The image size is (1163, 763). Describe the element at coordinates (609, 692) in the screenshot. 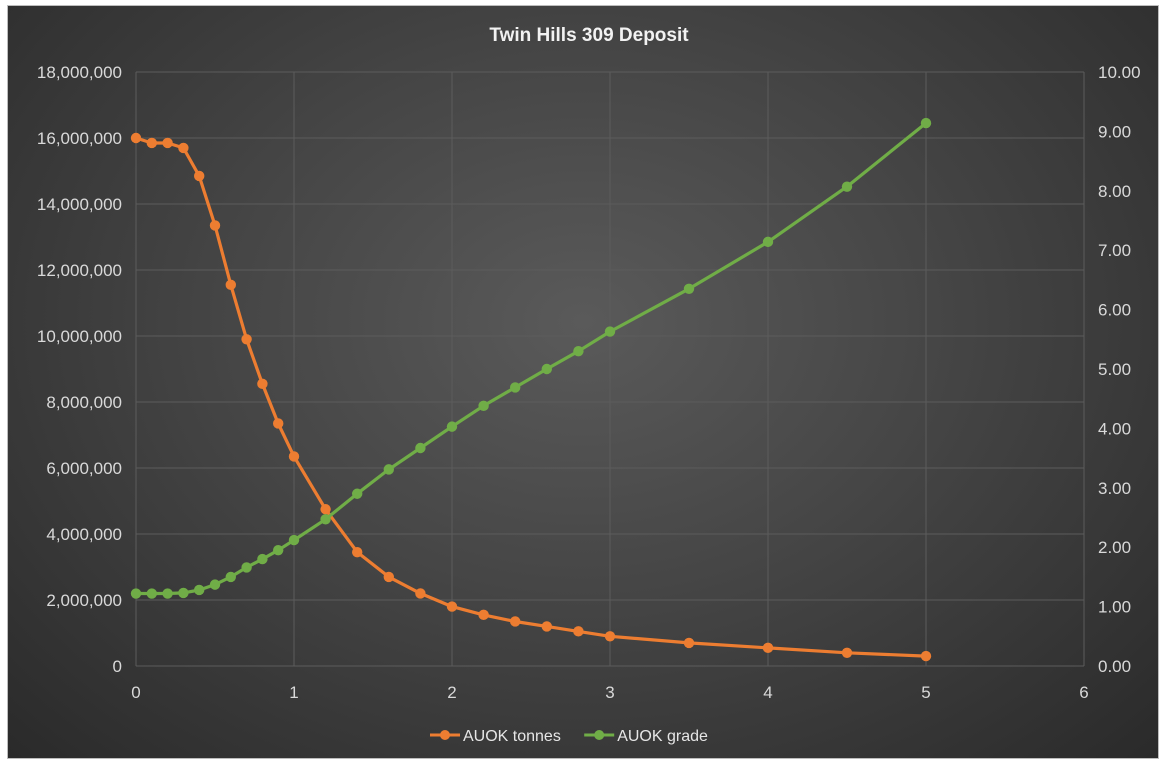

I see `x-tick-label: 3` at that location.